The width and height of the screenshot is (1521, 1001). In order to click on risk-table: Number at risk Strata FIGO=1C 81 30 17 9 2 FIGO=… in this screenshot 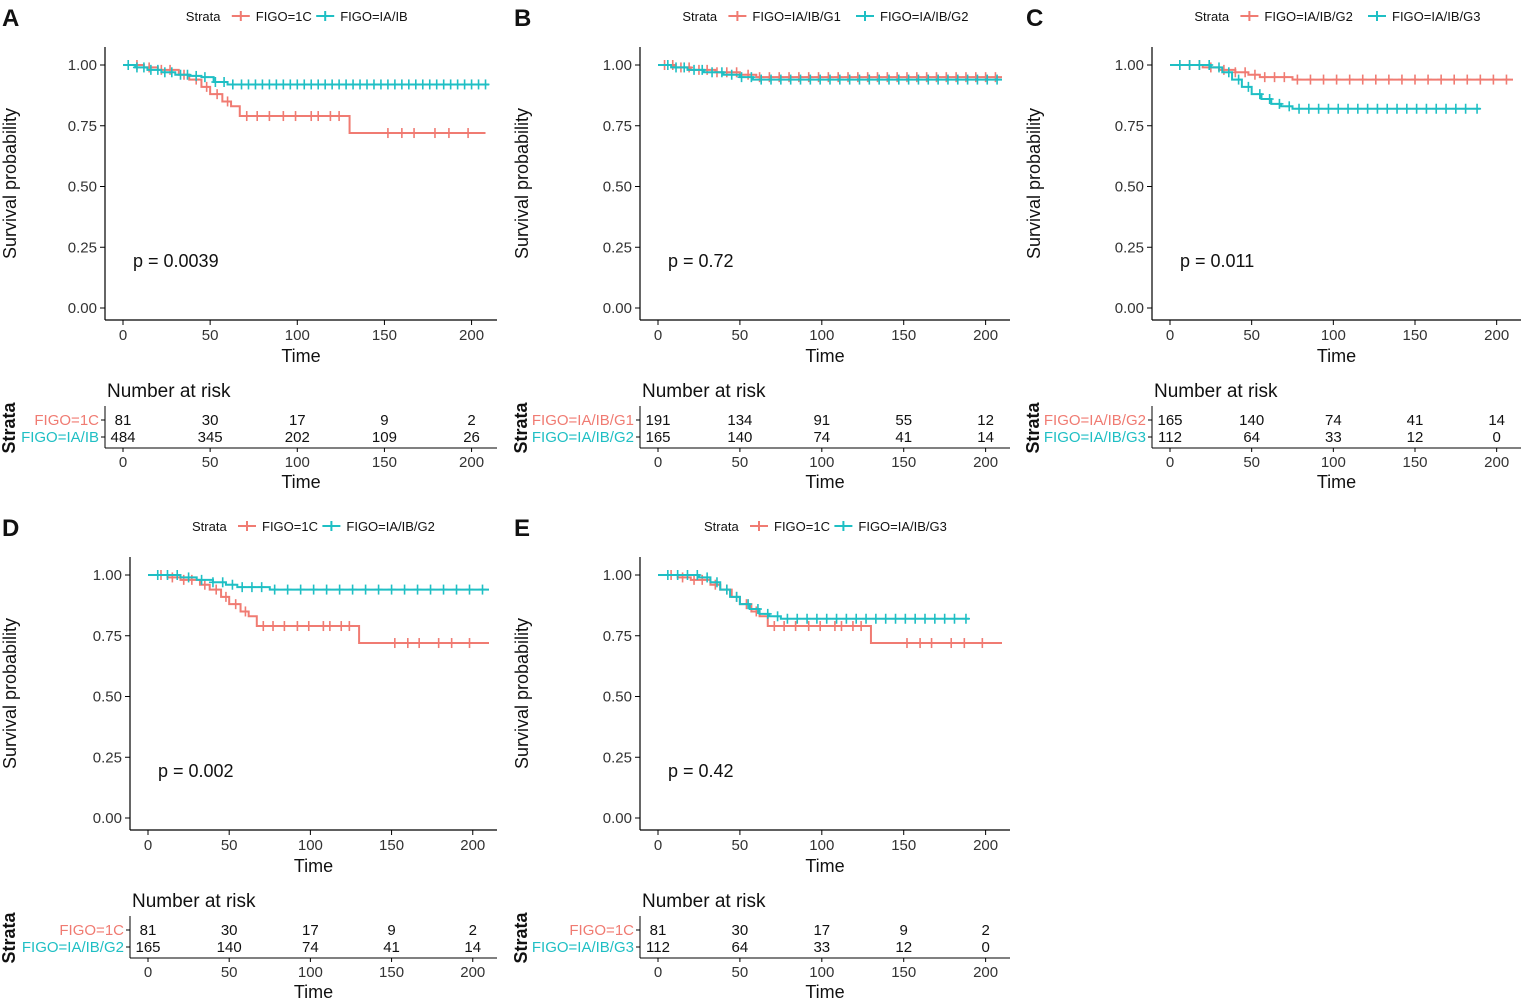, I will do `click(248, 436)`.